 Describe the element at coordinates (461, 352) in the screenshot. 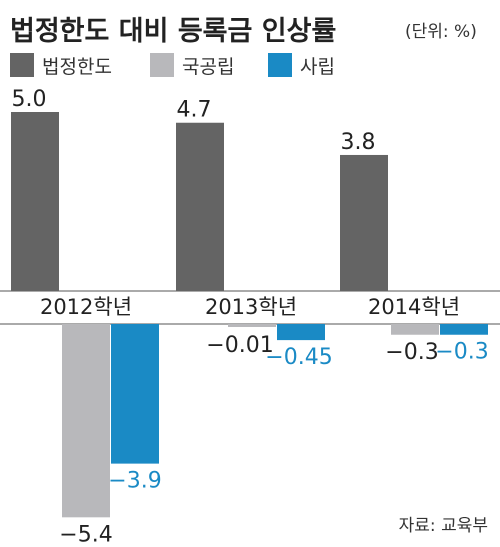

I see `value-label-private-2014: −0.3` at that location.